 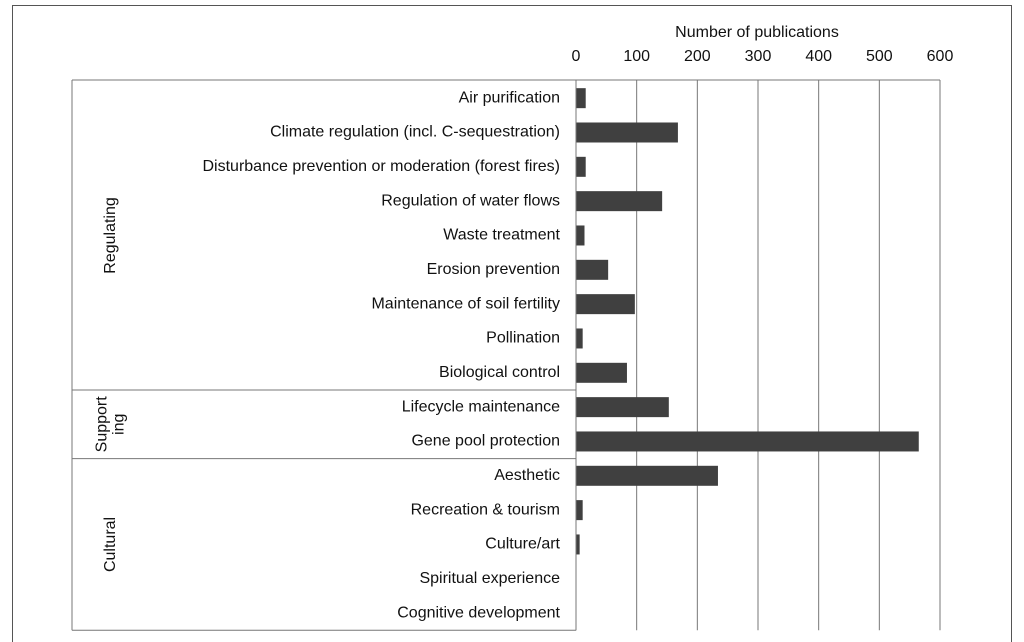 What do you see at coordinates (470, 200) in the screenshot?
I see `category-label: Regulation of water flows` at bounding box center [470, 200].